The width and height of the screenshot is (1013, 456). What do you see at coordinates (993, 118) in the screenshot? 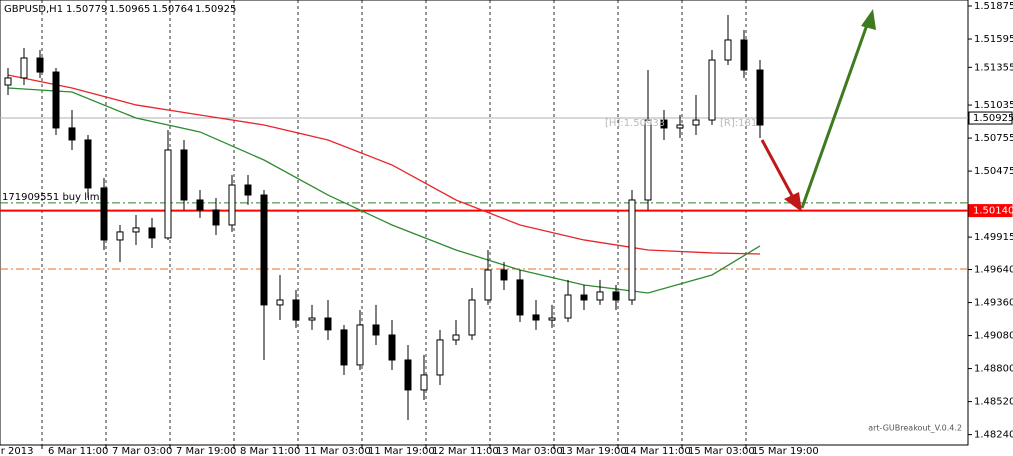
I see `price-box-label: 1.50925` at bounding box center [993, 118].